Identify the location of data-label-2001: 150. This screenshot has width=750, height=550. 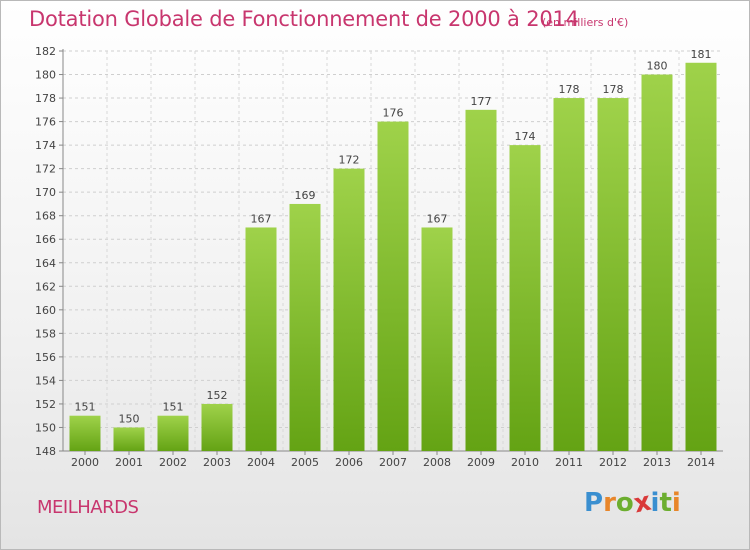
(129, 418).